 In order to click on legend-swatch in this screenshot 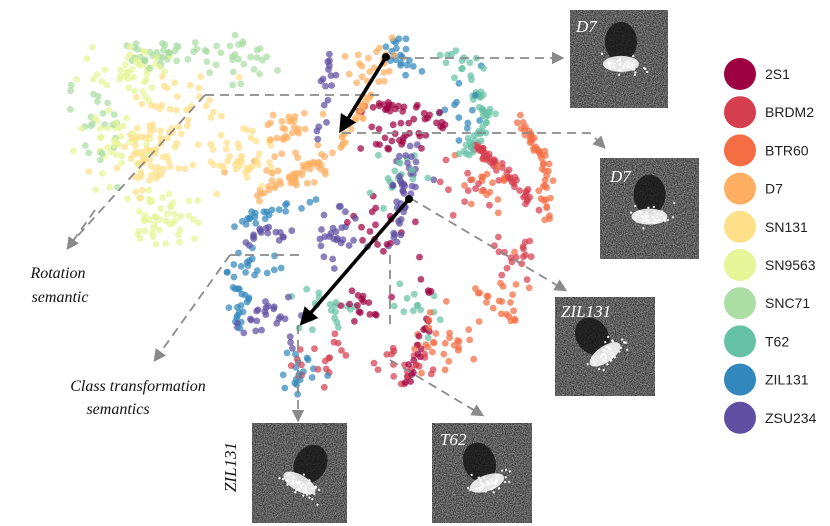, I will do `click(740, 112)`.